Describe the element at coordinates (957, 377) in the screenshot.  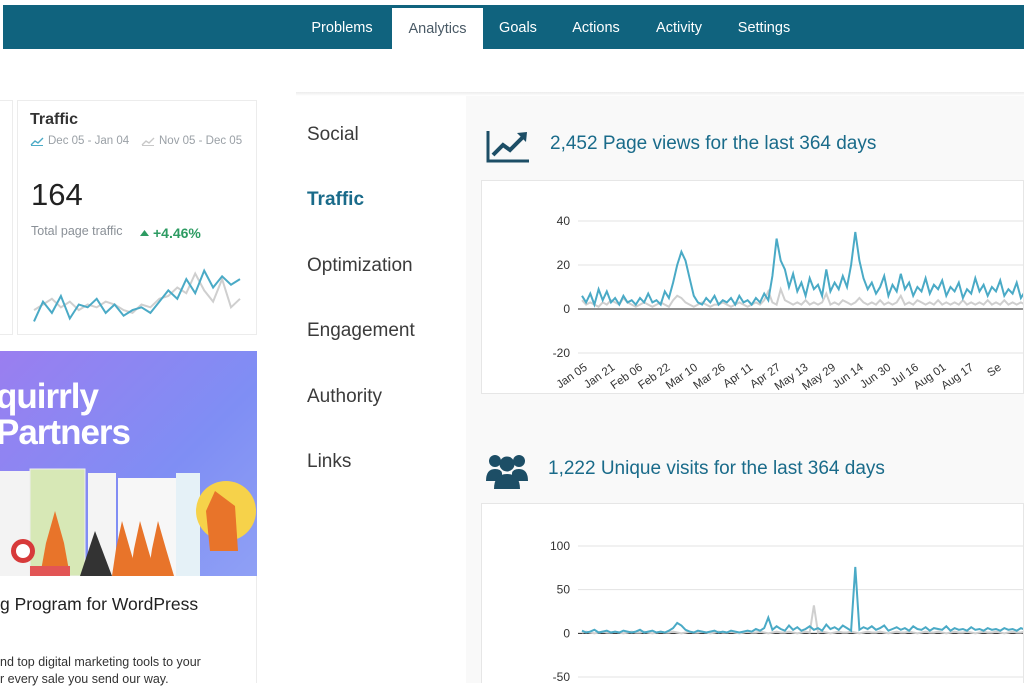
I see `x-tick-label: Aug 17` at that location.